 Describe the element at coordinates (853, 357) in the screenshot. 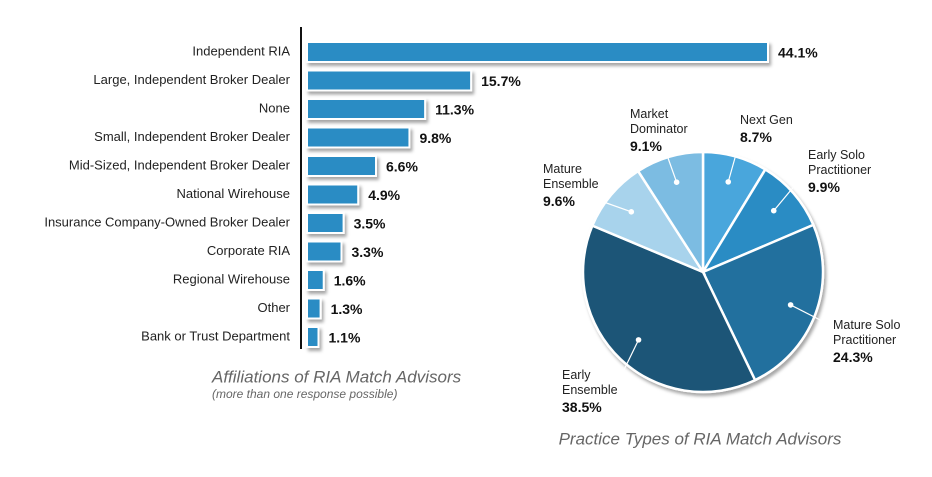

I see `slice-value: 24.3%` at that location.